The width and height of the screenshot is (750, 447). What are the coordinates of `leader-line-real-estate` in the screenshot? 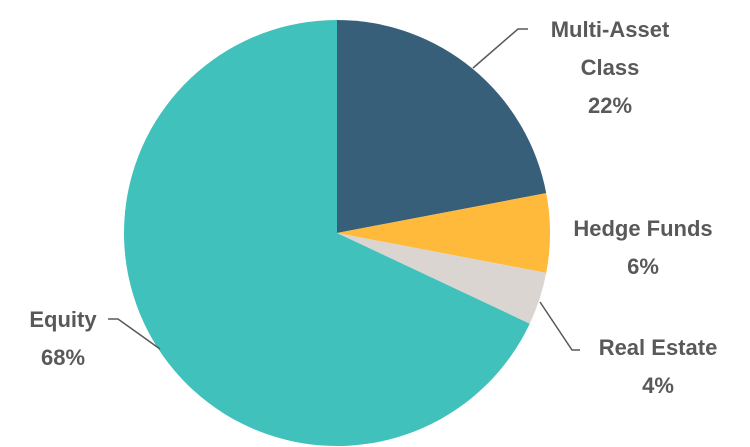 It's located at (559, 326).